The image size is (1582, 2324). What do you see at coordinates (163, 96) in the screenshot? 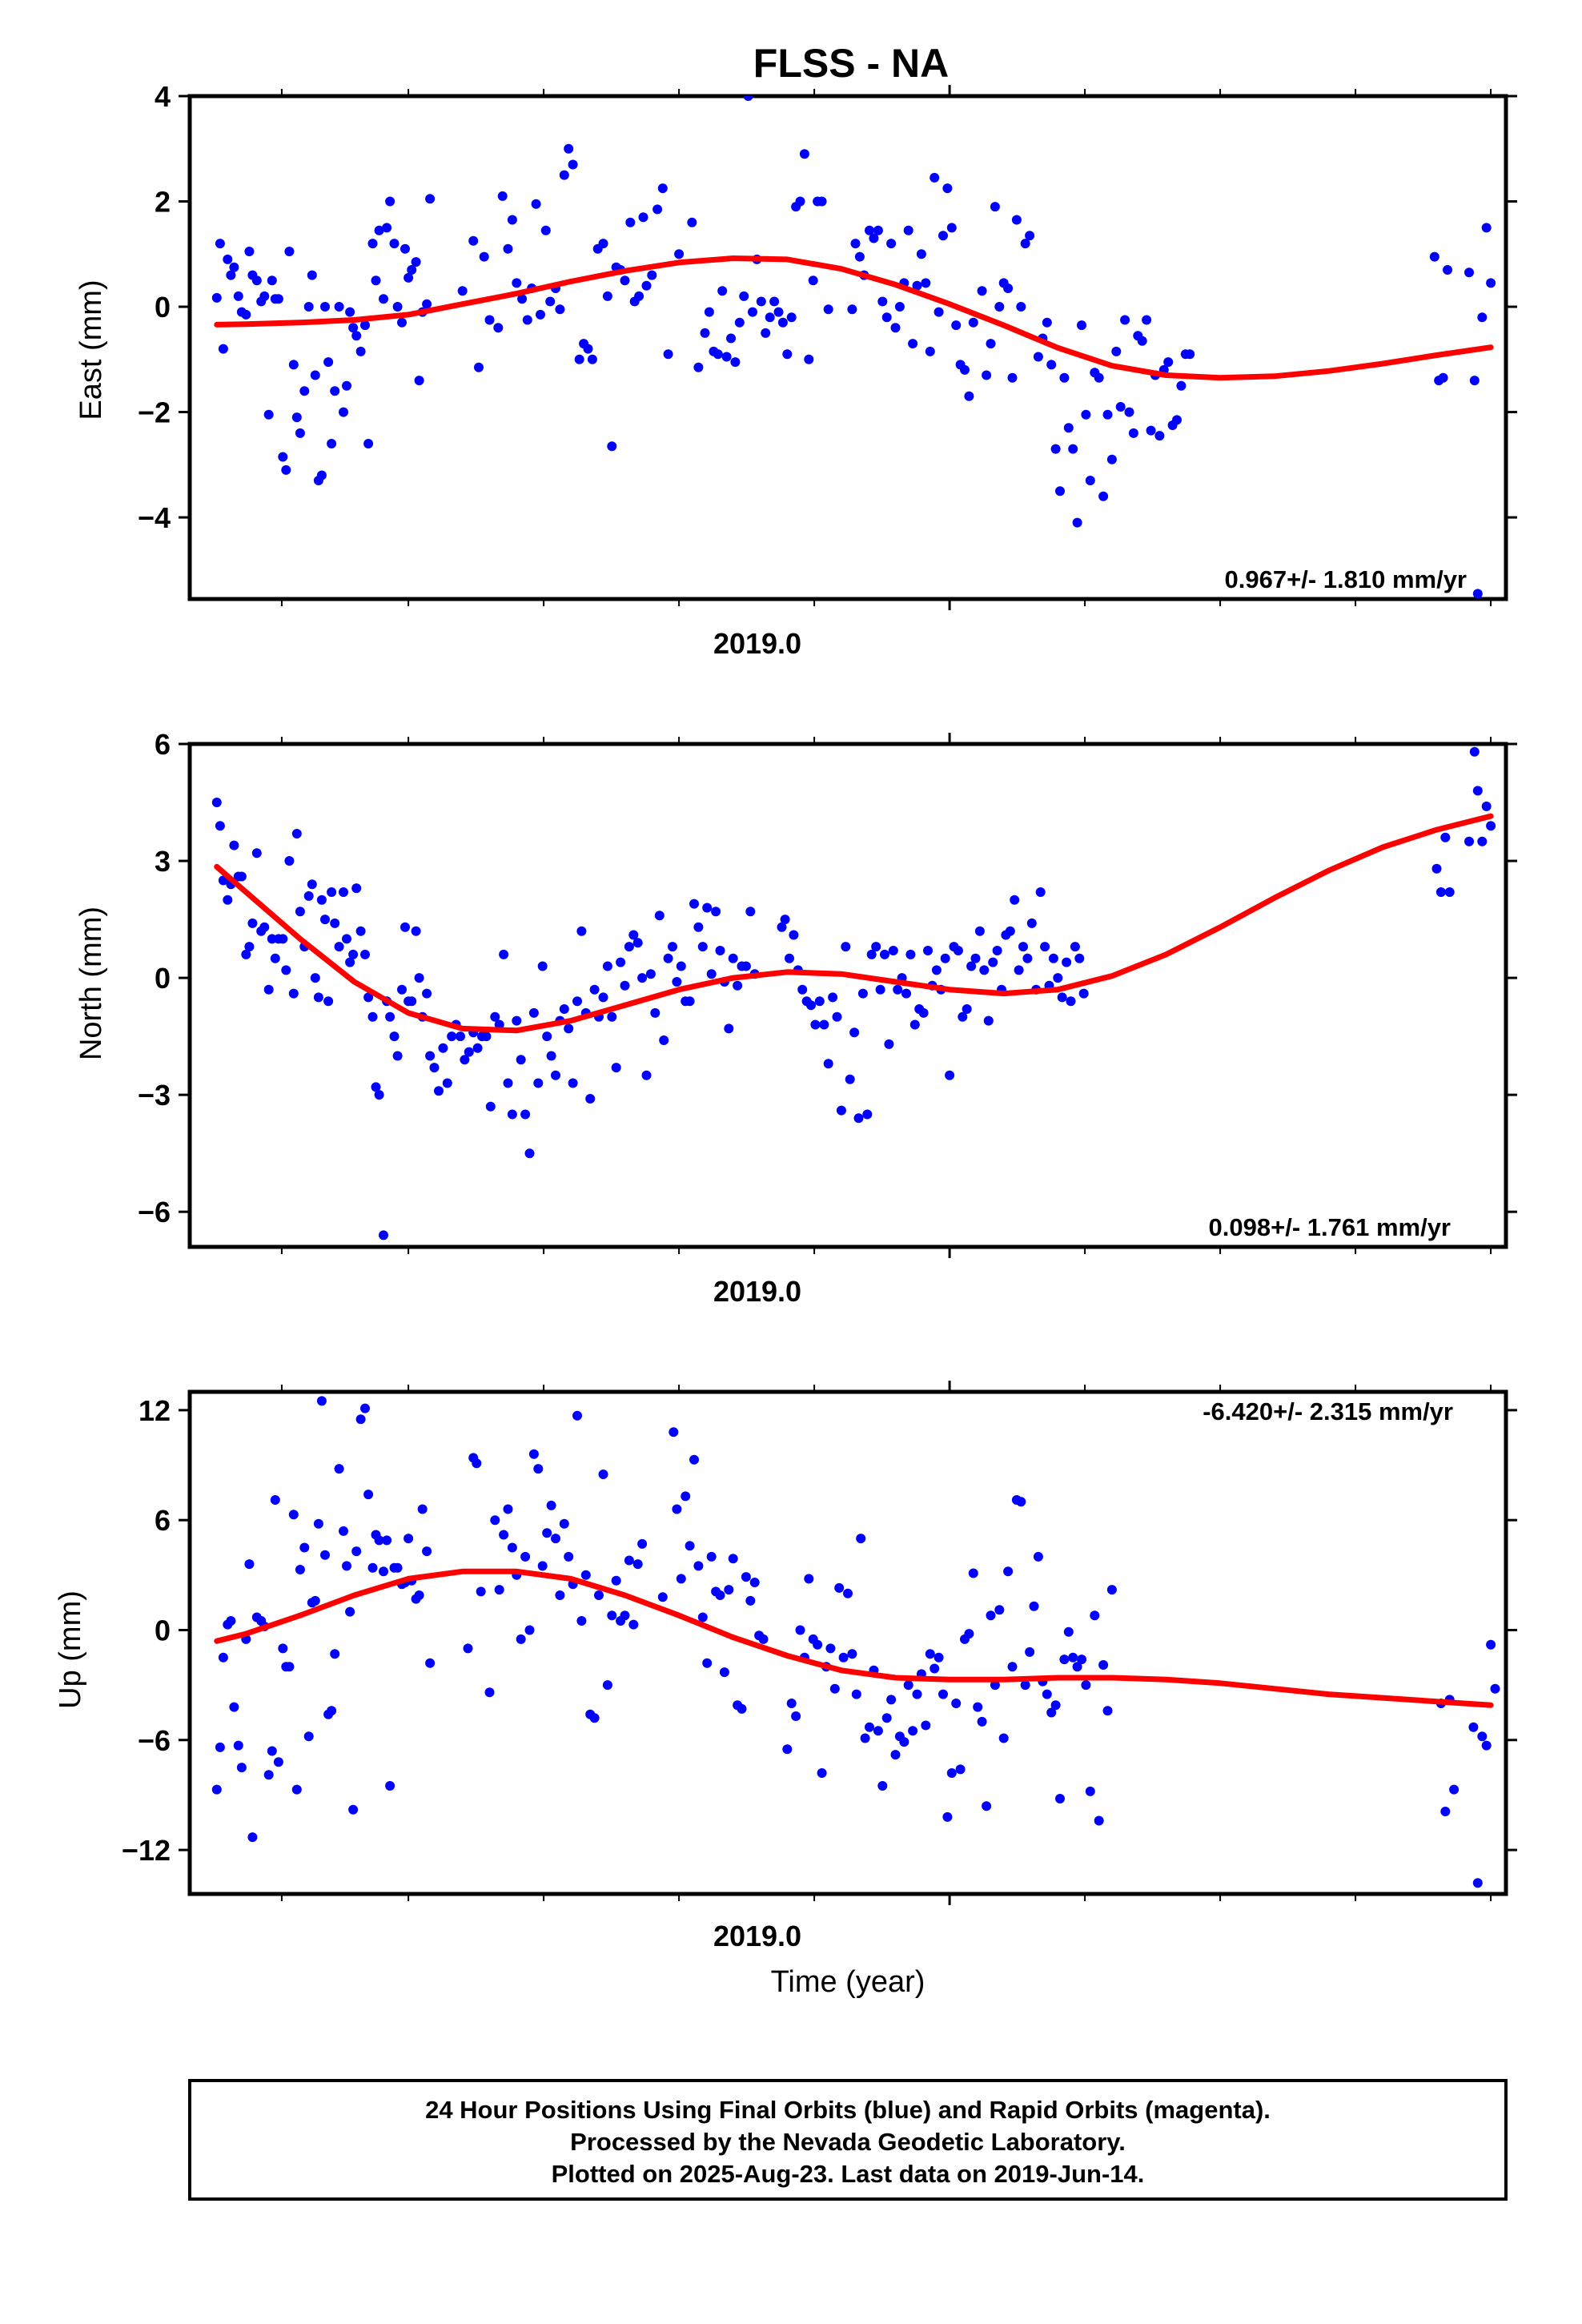
I see `east-ytick-label: 4` at bounding box center [163, 96].